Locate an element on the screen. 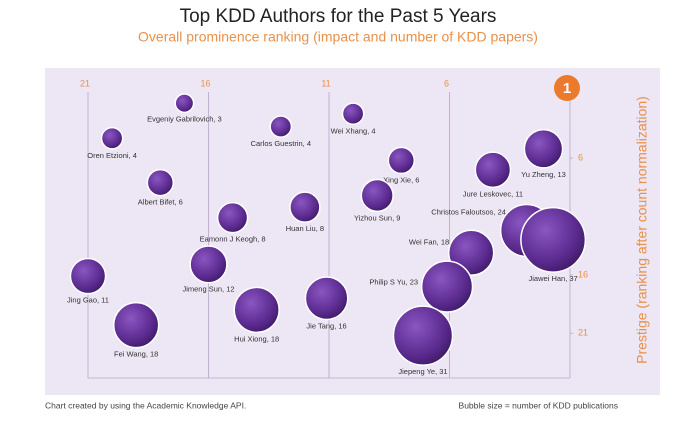 This screenshot has height=433, width=676. footnote: Bubble size = number of KDD publications is located at coordinates (538, 405).